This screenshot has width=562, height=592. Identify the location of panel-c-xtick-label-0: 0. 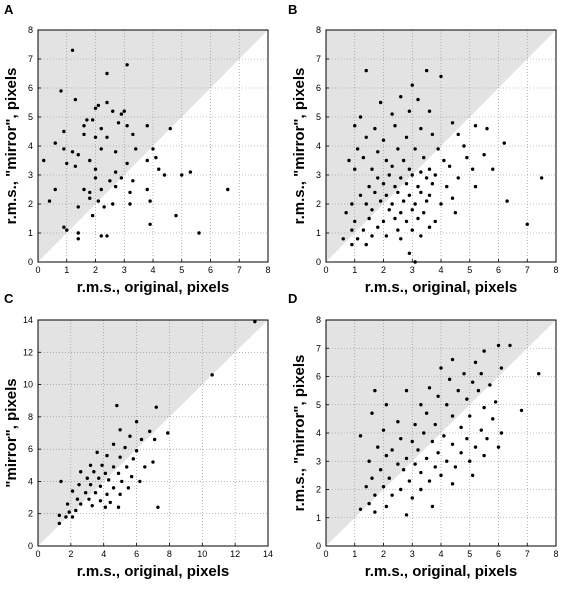
(37, 554).